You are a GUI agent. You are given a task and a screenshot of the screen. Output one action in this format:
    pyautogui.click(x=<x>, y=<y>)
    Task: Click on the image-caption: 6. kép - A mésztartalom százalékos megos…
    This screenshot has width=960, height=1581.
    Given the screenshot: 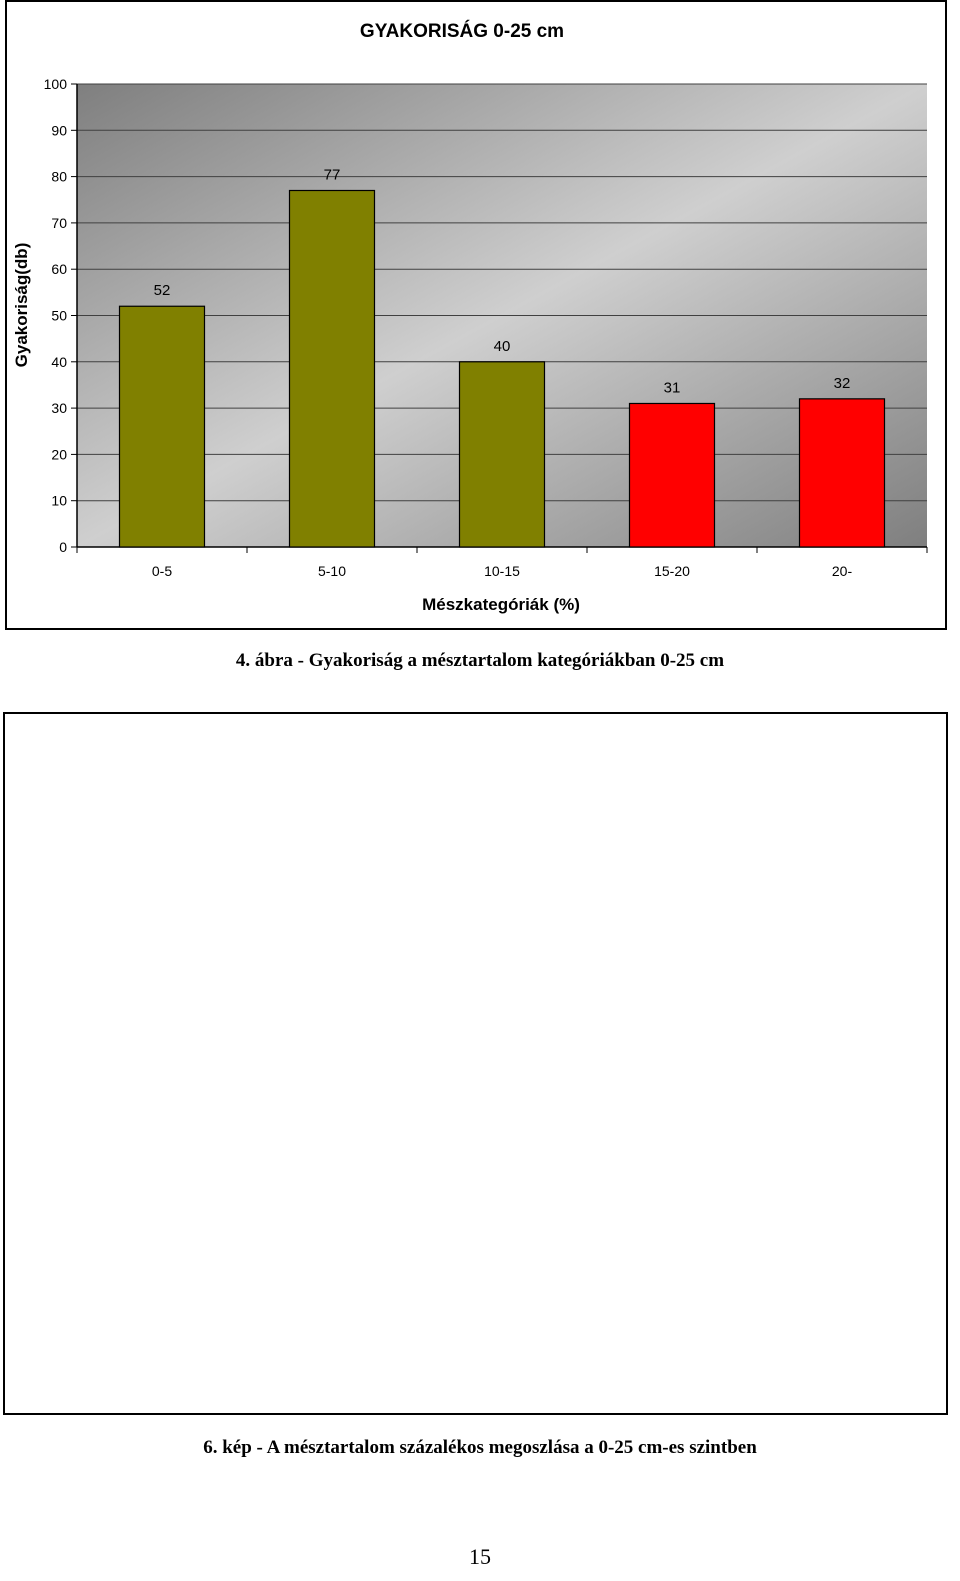 What is the action you would take?
    pyautogui.click(x=480, y=1447)
    